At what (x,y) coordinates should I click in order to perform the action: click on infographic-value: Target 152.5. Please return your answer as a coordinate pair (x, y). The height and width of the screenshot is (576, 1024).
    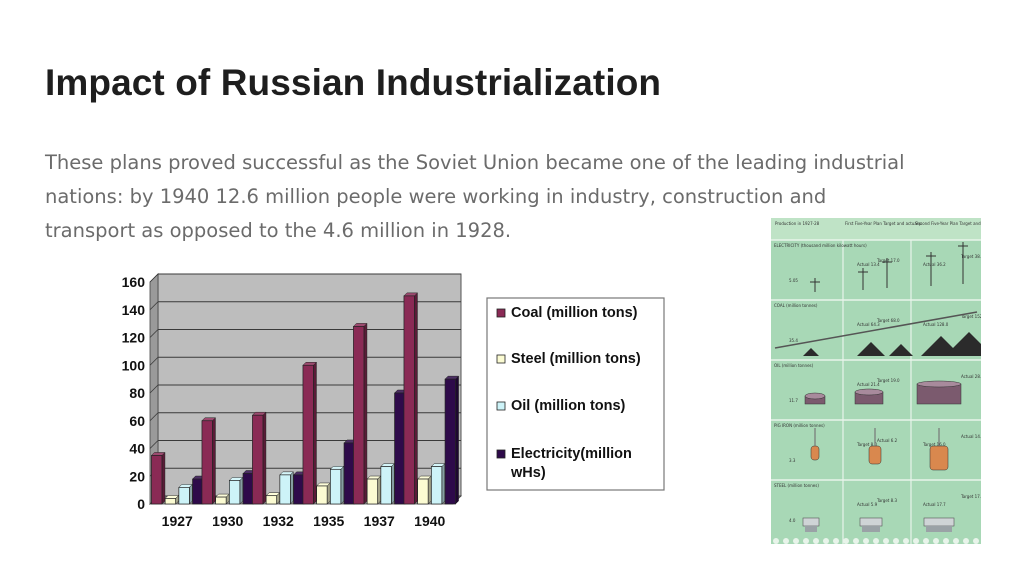
    Looking at the image, I should click on (970, 316).